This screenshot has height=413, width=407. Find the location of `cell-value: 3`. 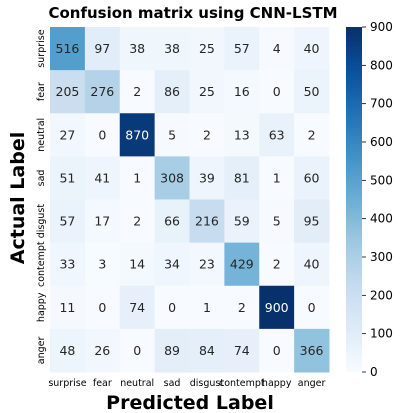

cell-value: 3 is located at coordinates (102, 264).